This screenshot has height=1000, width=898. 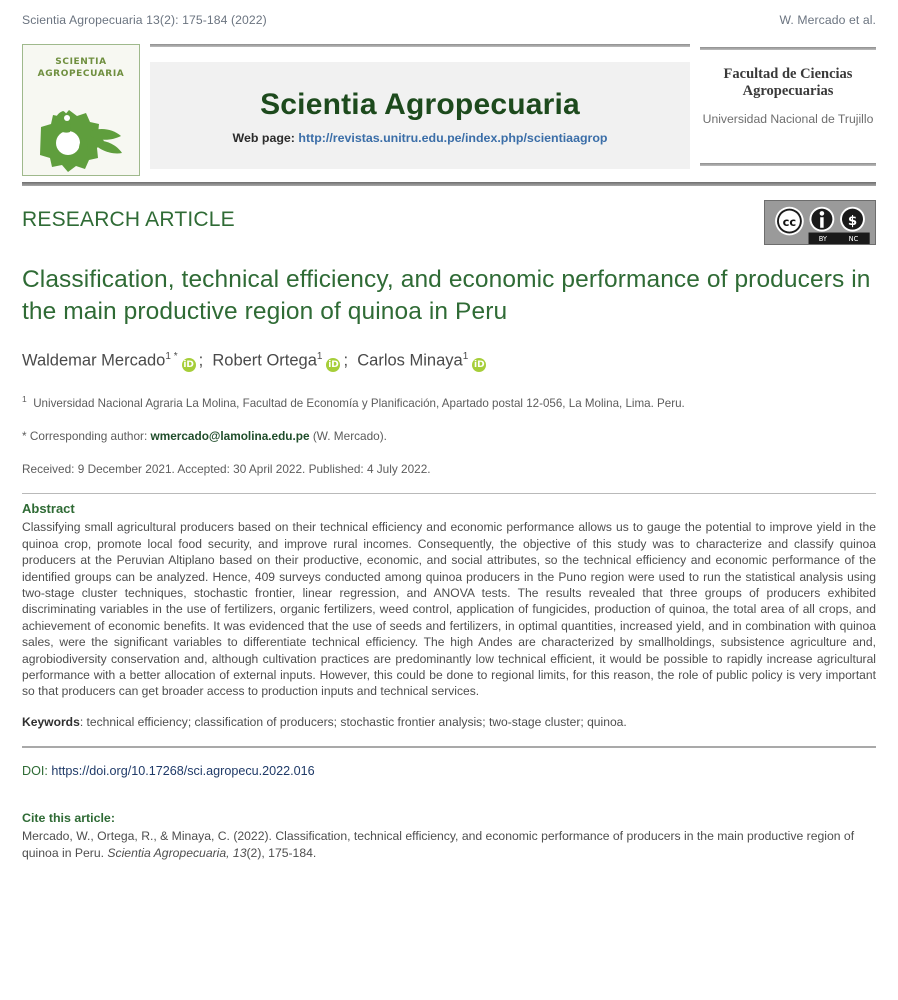 I want to click on author-2-affiliation-marker: 1, so click(x=319, y=356).